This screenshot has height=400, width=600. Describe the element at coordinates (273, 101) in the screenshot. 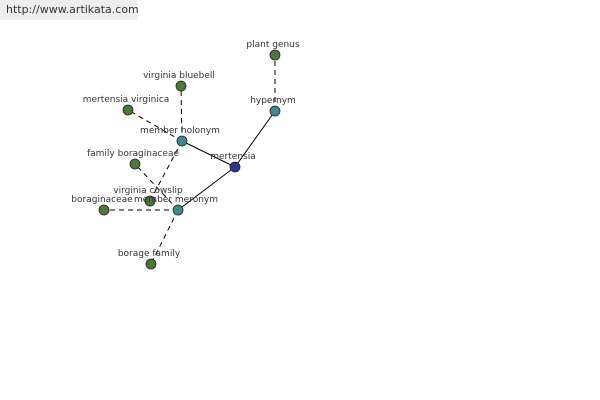

I see `node-label: hypernym` at that location.